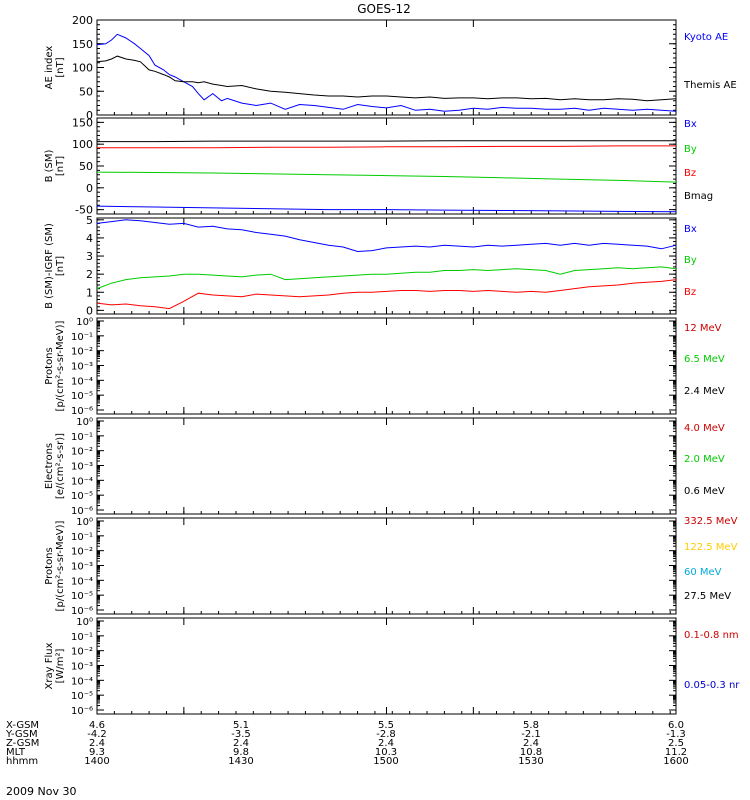 The height and width of the screenshot is (800, 750). Describe the element at coordinates (49, 68) in the screenshot. I see `y-axis-label-line: AE index` at that location.